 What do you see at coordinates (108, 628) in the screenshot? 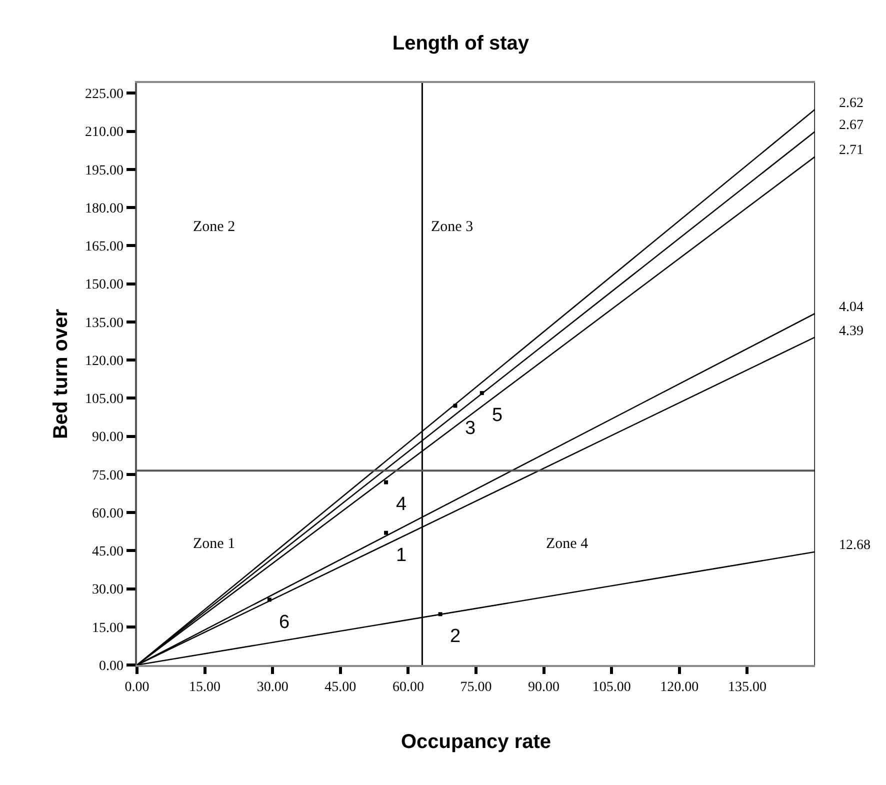
I see `y-tick-label: 15.00` at bounding box center [108, 628].